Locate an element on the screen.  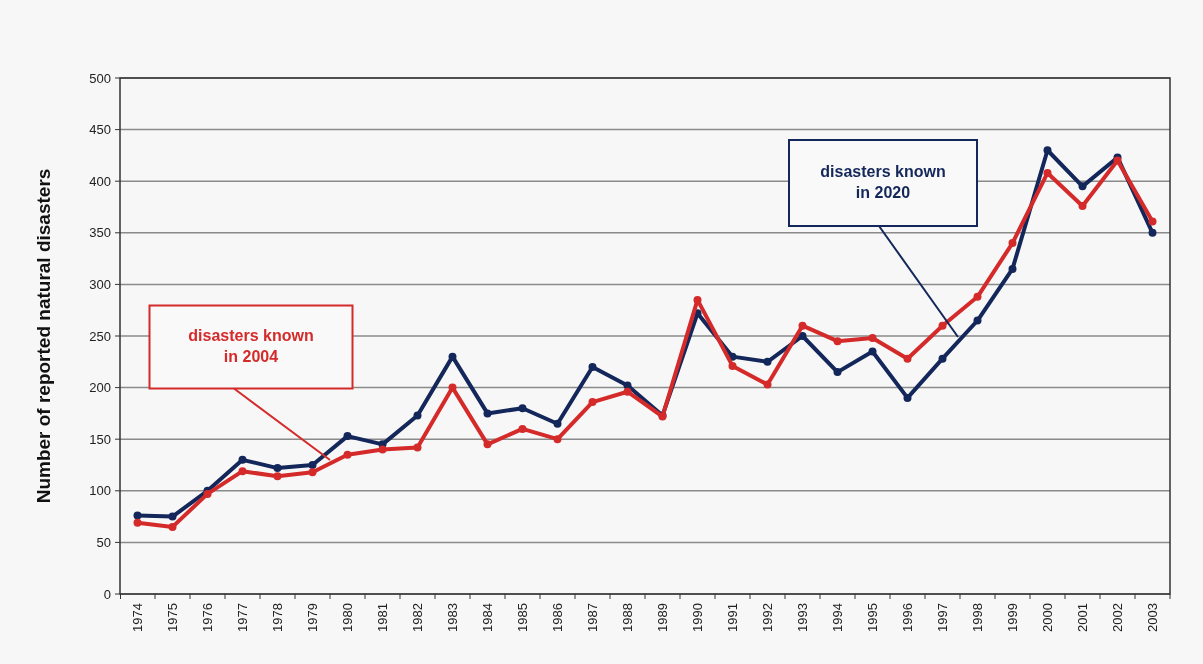
x-tick-label: 1999 is located at coordinates (1013, 617).